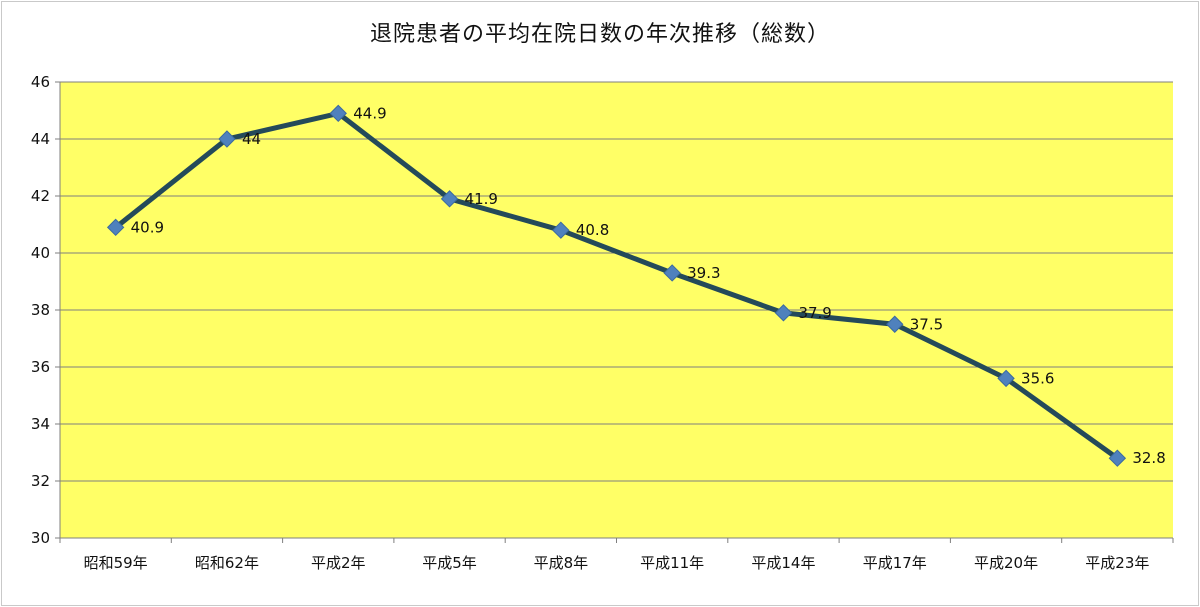 Image resolution: width=1200 pixels, height=607 pixels. I want to click on data-label: 37.5, so click(926, 324).